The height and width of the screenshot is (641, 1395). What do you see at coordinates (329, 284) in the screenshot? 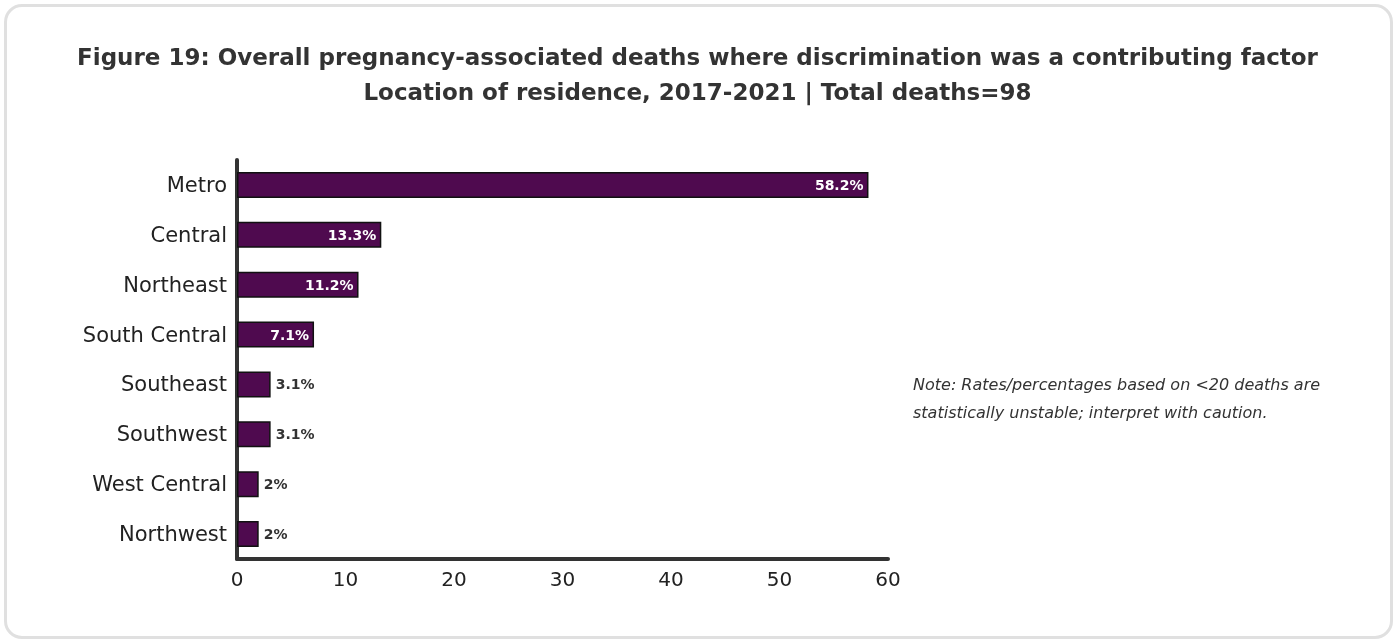
I see `data-label: 11.2%` at bounding box center [329, 284].